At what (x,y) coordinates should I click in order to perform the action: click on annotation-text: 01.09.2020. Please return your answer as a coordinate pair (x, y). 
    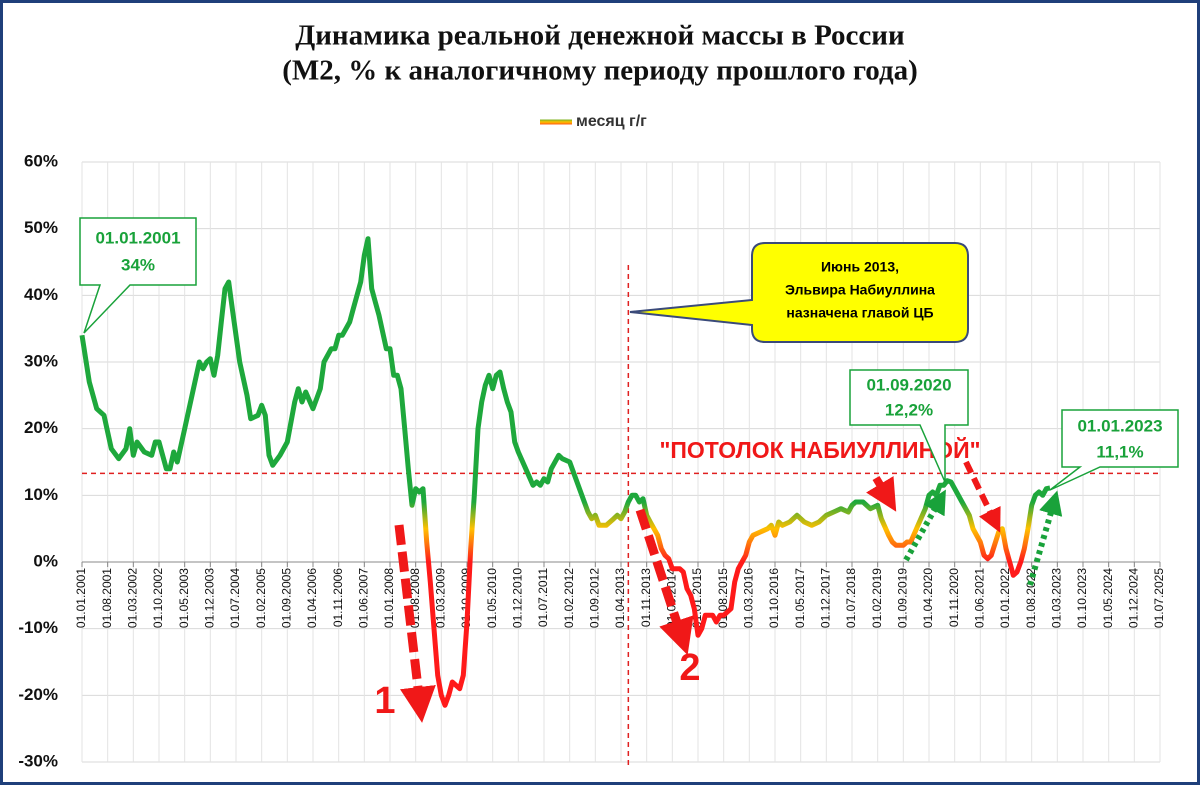
    Looking at the image, I should click on (908, 384).